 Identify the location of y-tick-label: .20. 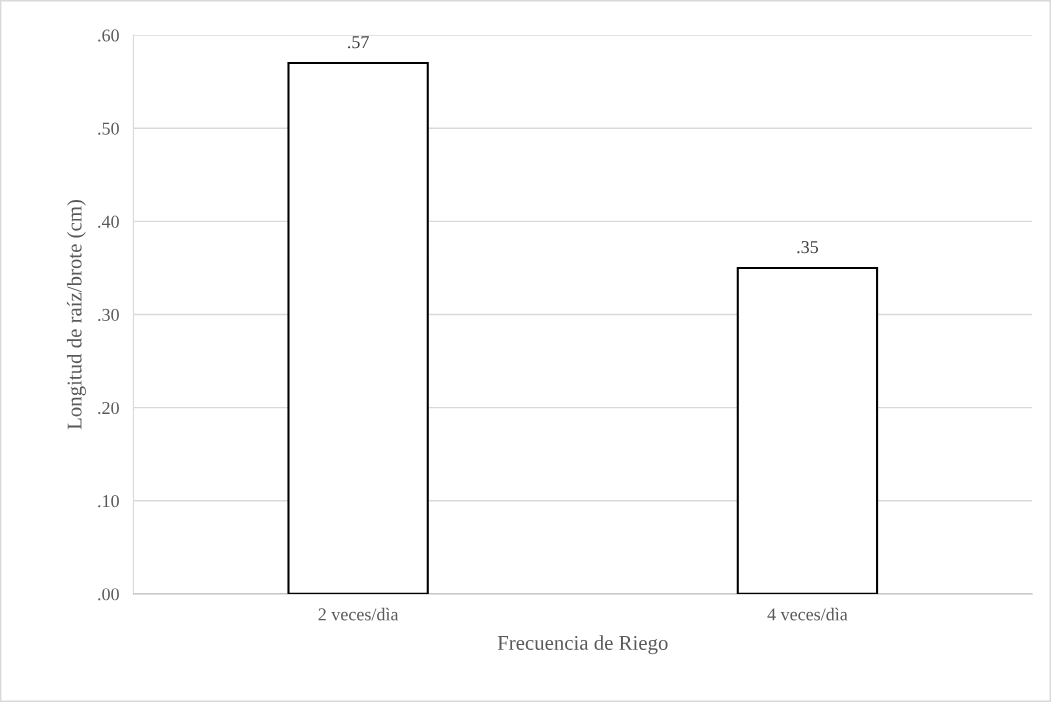
(108, 408).